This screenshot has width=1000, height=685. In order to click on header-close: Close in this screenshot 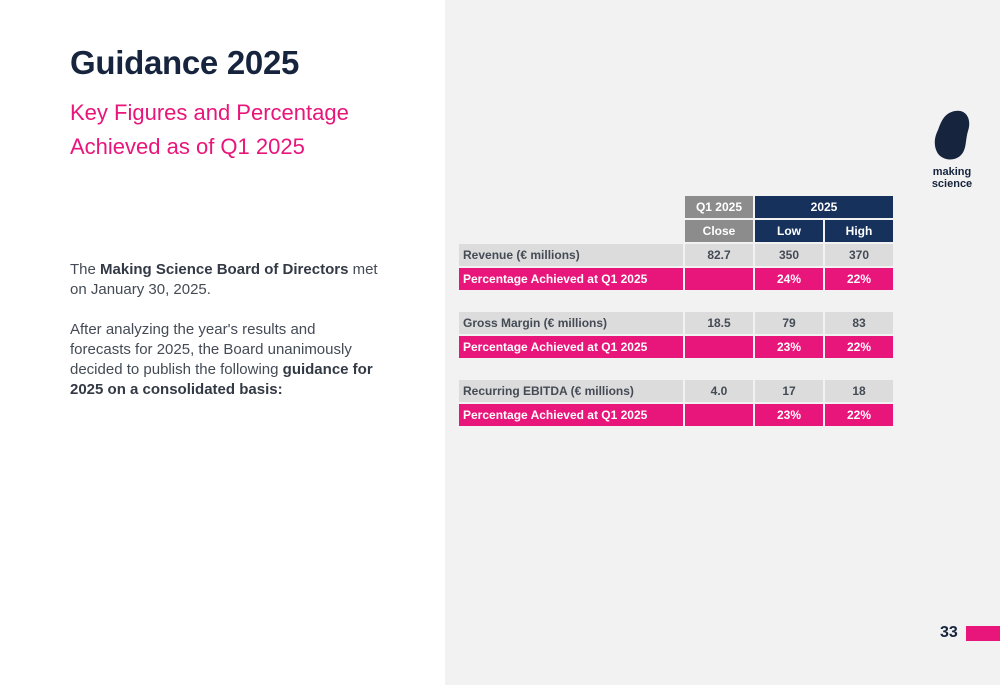, I will do `click(719, 231)`.